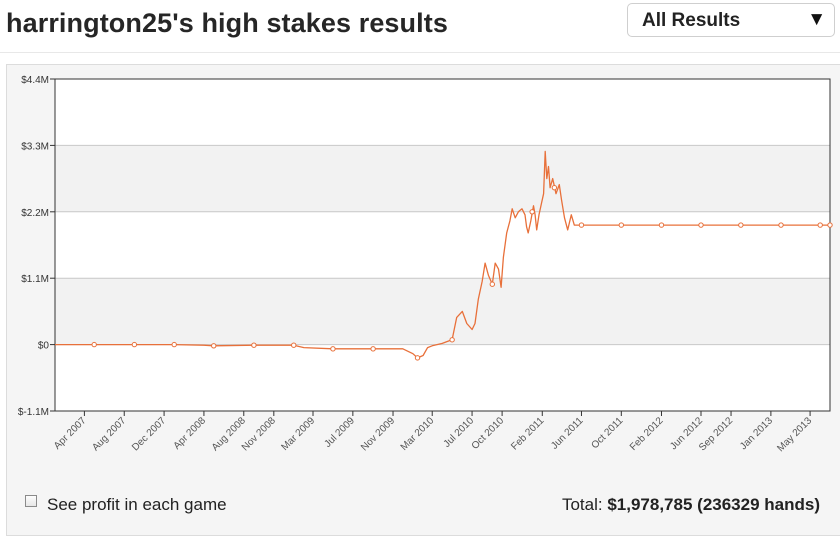 This screenshot has height=536, width=840. What do you see at coordinates (227, 23) in the screenshot?
I see `page-title: harrington25's high stakes results` at bounding box center [227, 23].